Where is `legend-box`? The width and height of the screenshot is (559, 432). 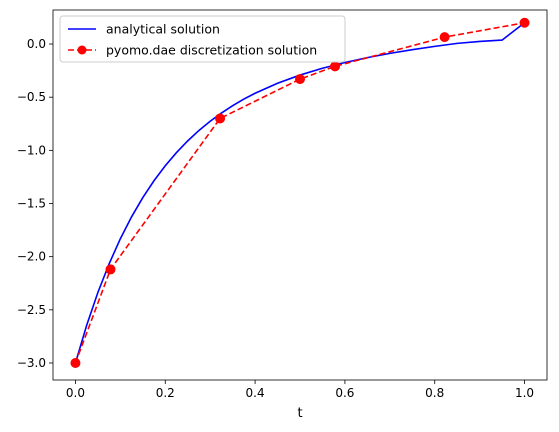 legend-box is located at coordinates (202, 39).